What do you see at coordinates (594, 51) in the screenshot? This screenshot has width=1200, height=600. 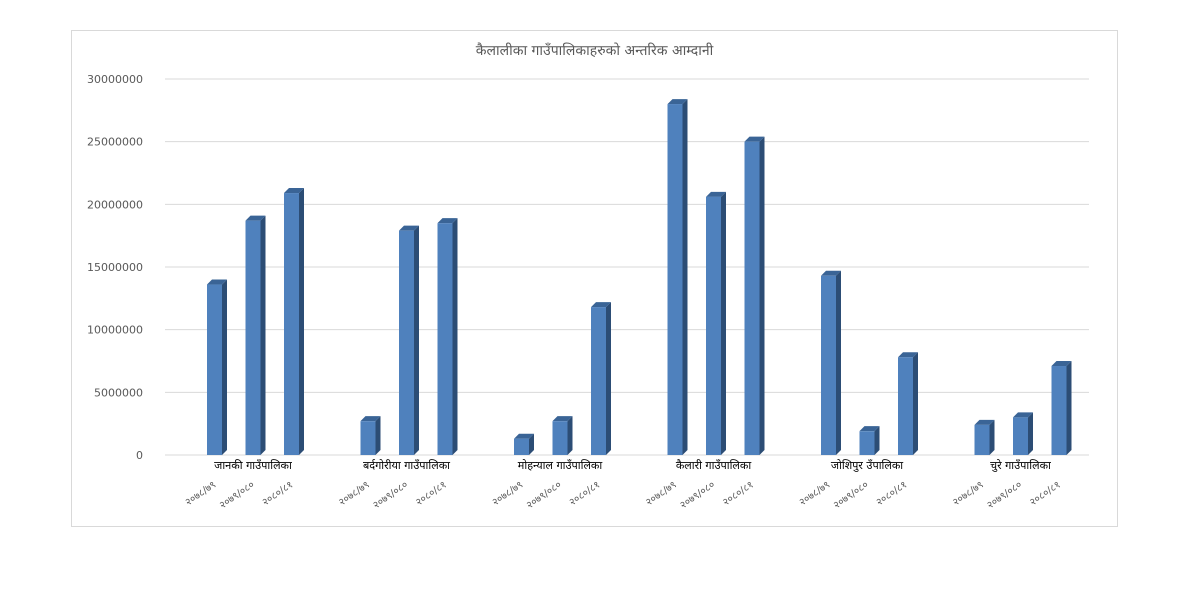 I see `chart-title: कैलालीका गाउँपालिकाहरुको अन्तरिक आम्दानी` at bounding box center [594, 51].